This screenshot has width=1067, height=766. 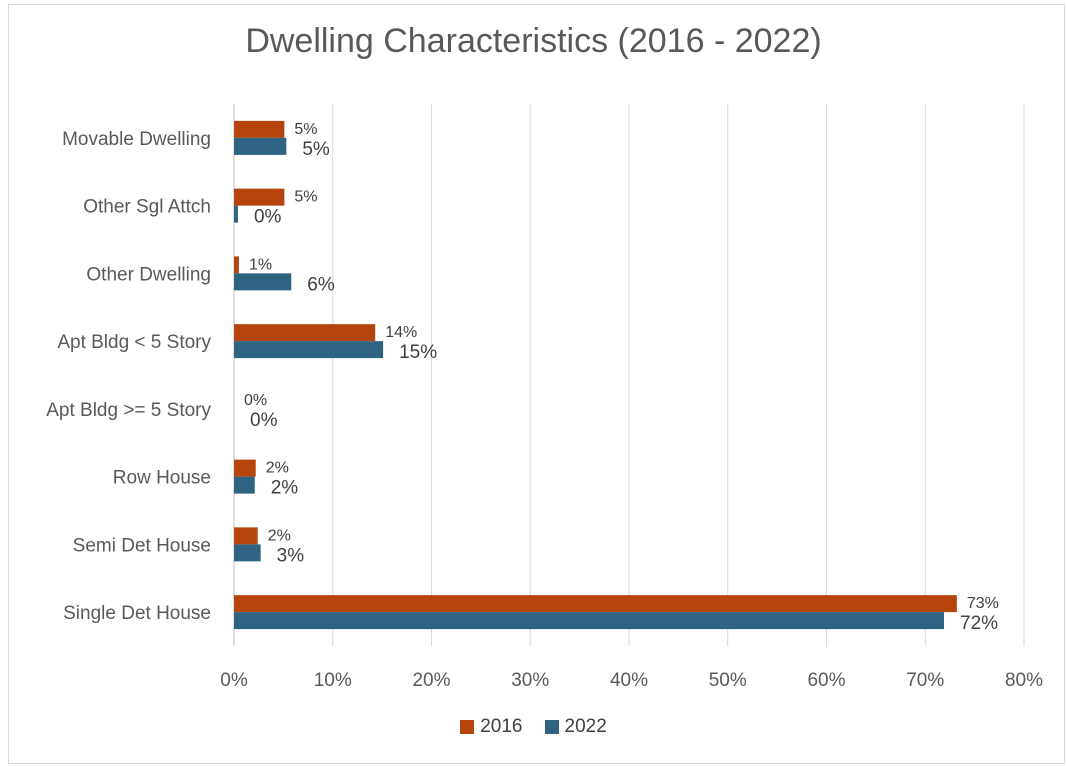 What do you see at coordinates (255, 400) in the screenshot?
I see `data-label-2016: 0%` at bounding box center [255, 400].